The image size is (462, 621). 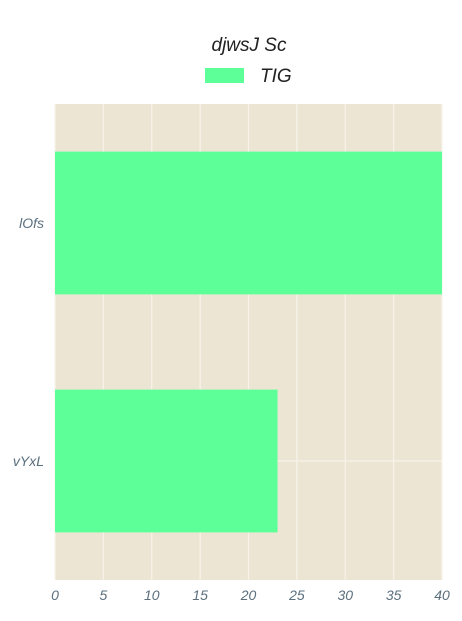 I want to click on x-tick-label: 5, so click(x=103, y=595).